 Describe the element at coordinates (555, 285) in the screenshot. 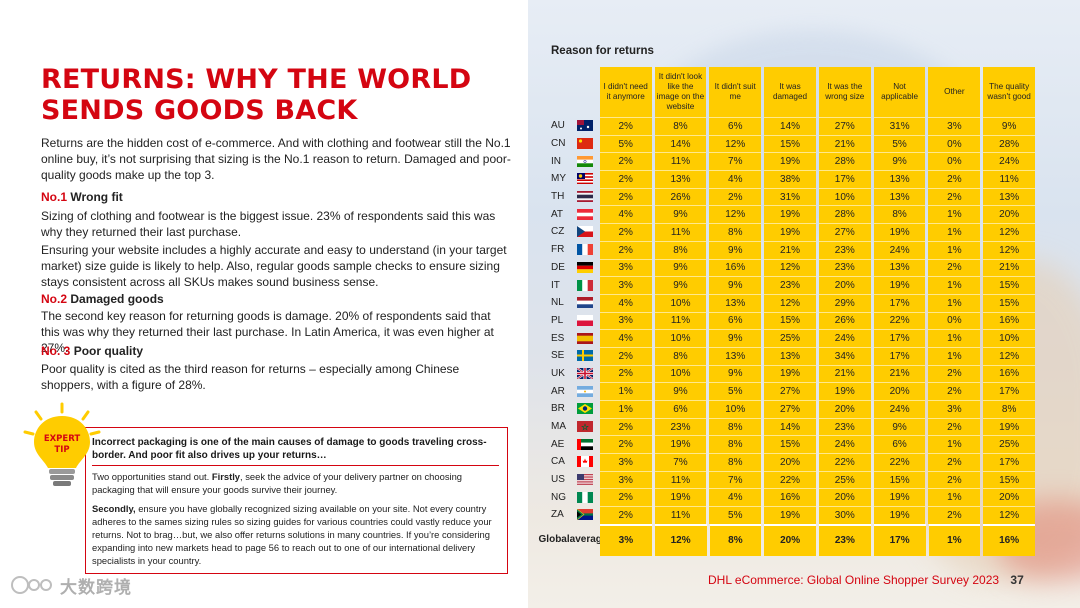

I see `country-code: IT` at that location.